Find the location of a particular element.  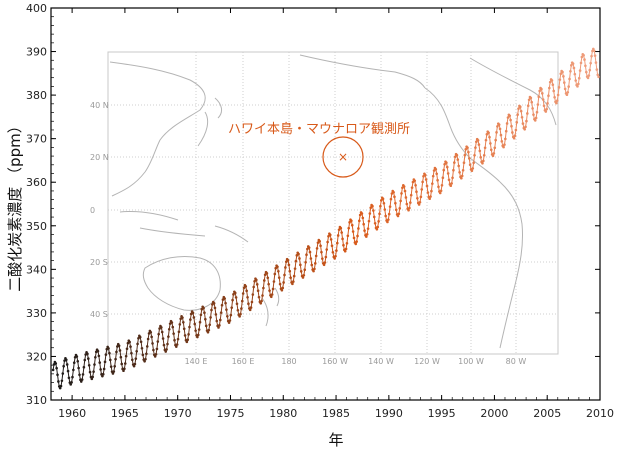

coastline-new-zealand is located at coordinates (270, 307).